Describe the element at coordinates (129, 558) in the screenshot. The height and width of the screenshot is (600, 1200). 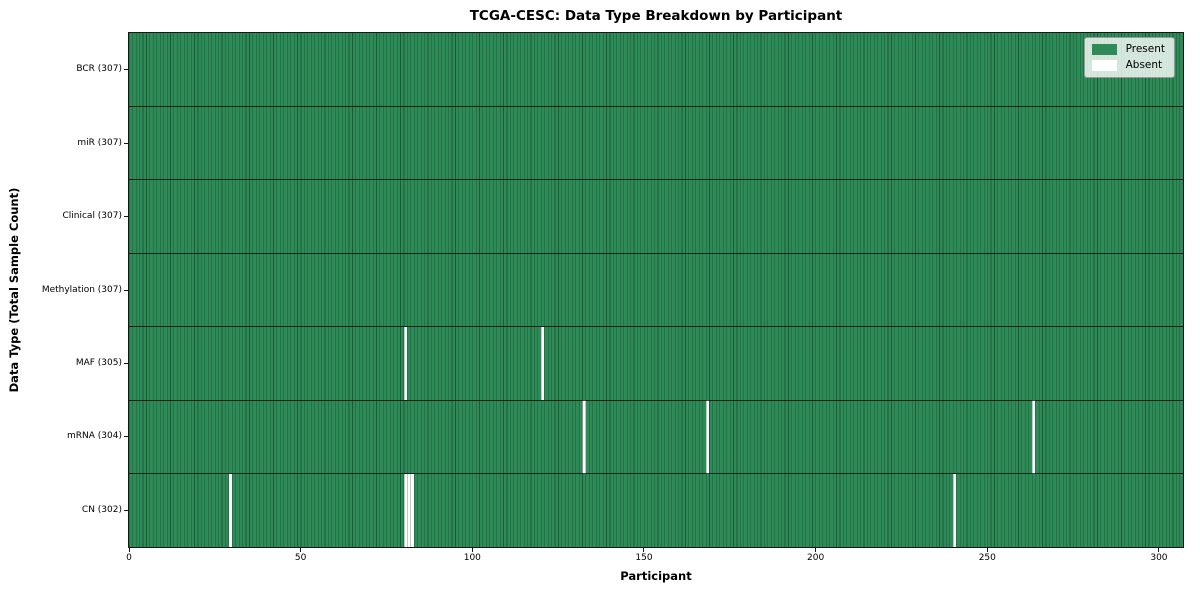
I see `x-tick-label: 0` at that location.